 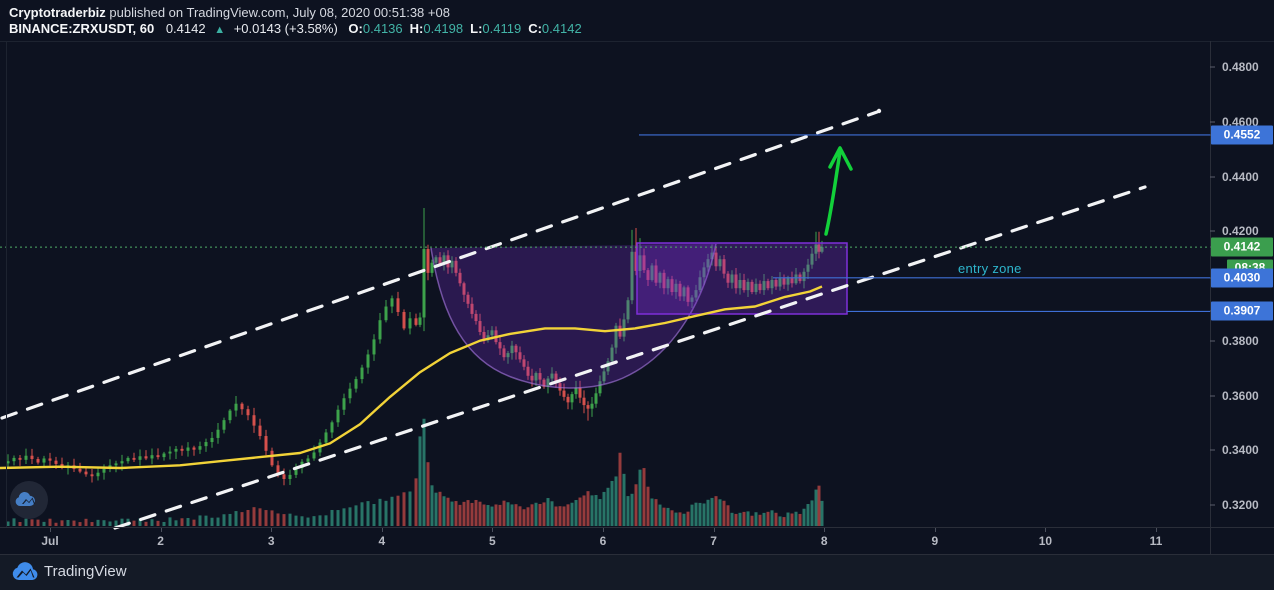 I want to click on ohlc-value: 0.4136, so click(x=382, y=28).